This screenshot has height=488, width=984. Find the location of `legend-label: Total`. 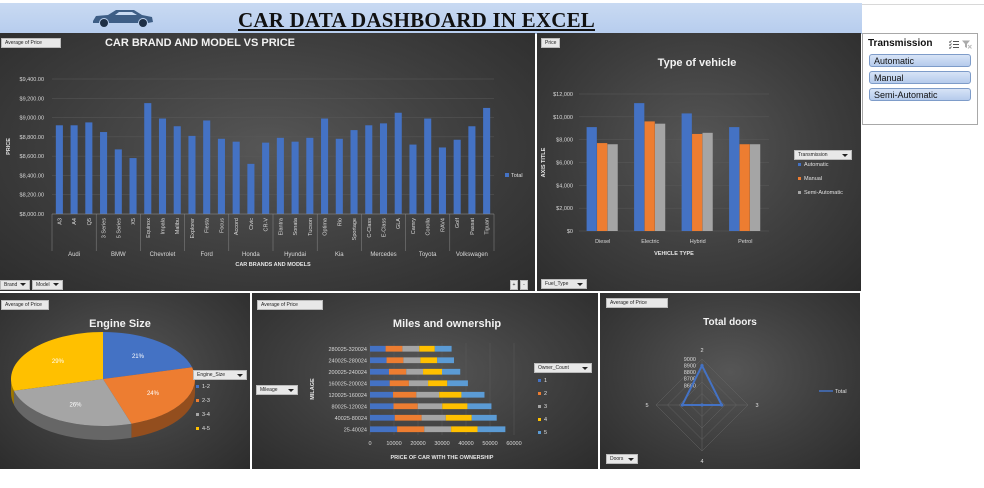

legend-label: Total is located at coordinates (517, 176).